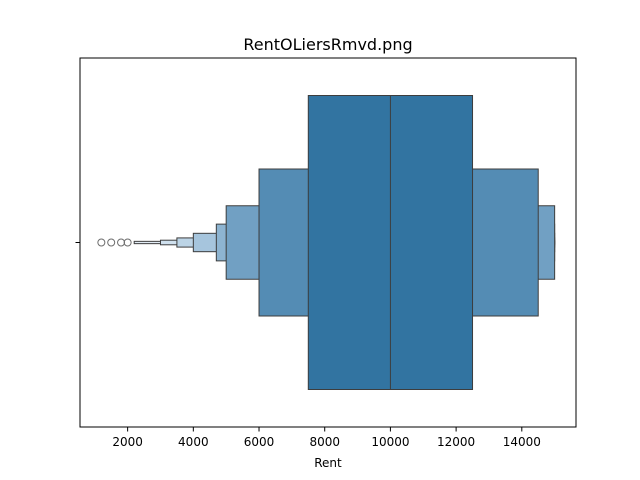 The width and height of the screenshot is (640, 480). I want to click on x-axis-label: Rent, so click(328, 463).